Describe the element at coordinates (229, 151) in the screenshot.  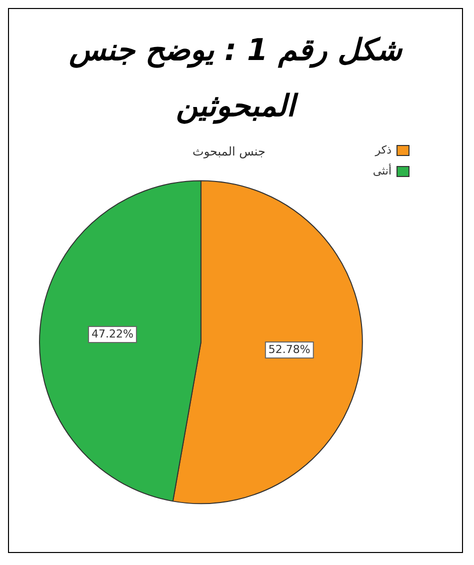
I see `chart-subtitle: جنس المبحوث` at that location.